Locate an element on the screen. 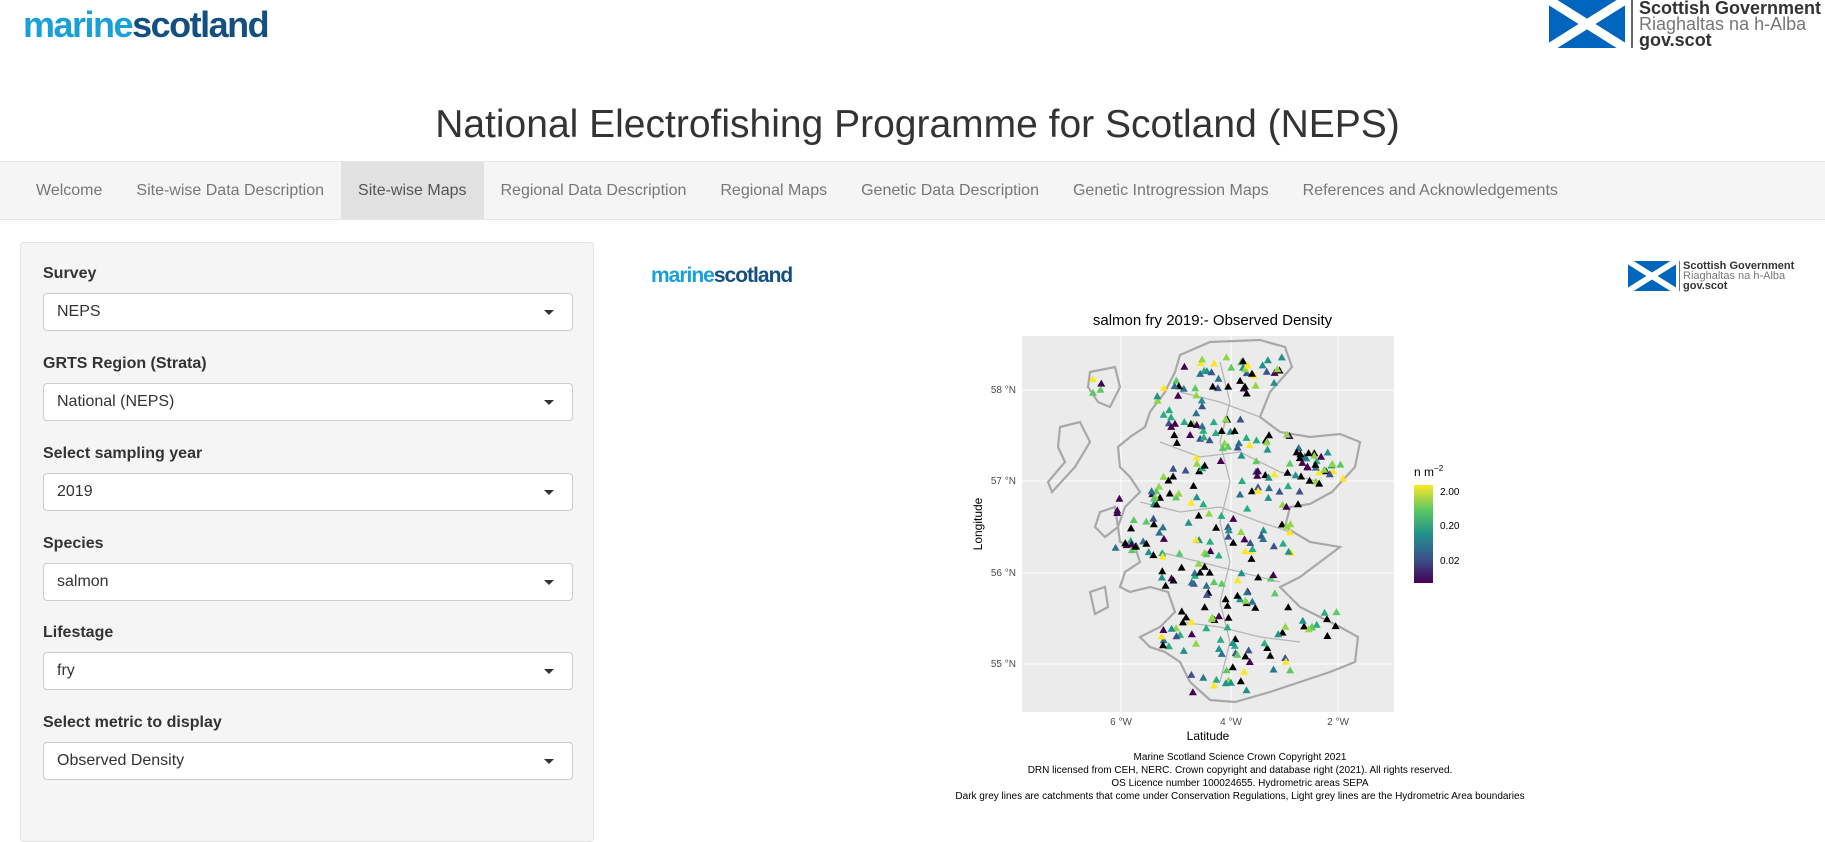 This screenshot has height=842, width=1825. metric-select: Observed Density is located at coordinates (308, 761).